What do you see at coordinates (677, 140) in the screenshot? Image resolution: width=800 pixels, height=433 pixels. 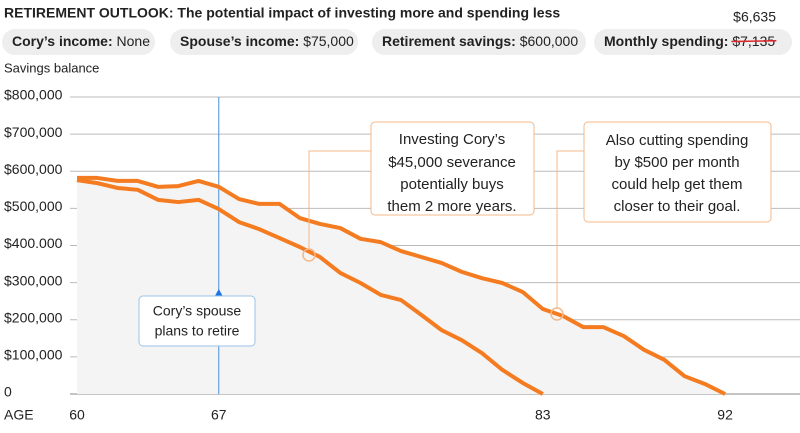 I see `annotation-text: Also cutting spending` at bounding box center [677, 140].